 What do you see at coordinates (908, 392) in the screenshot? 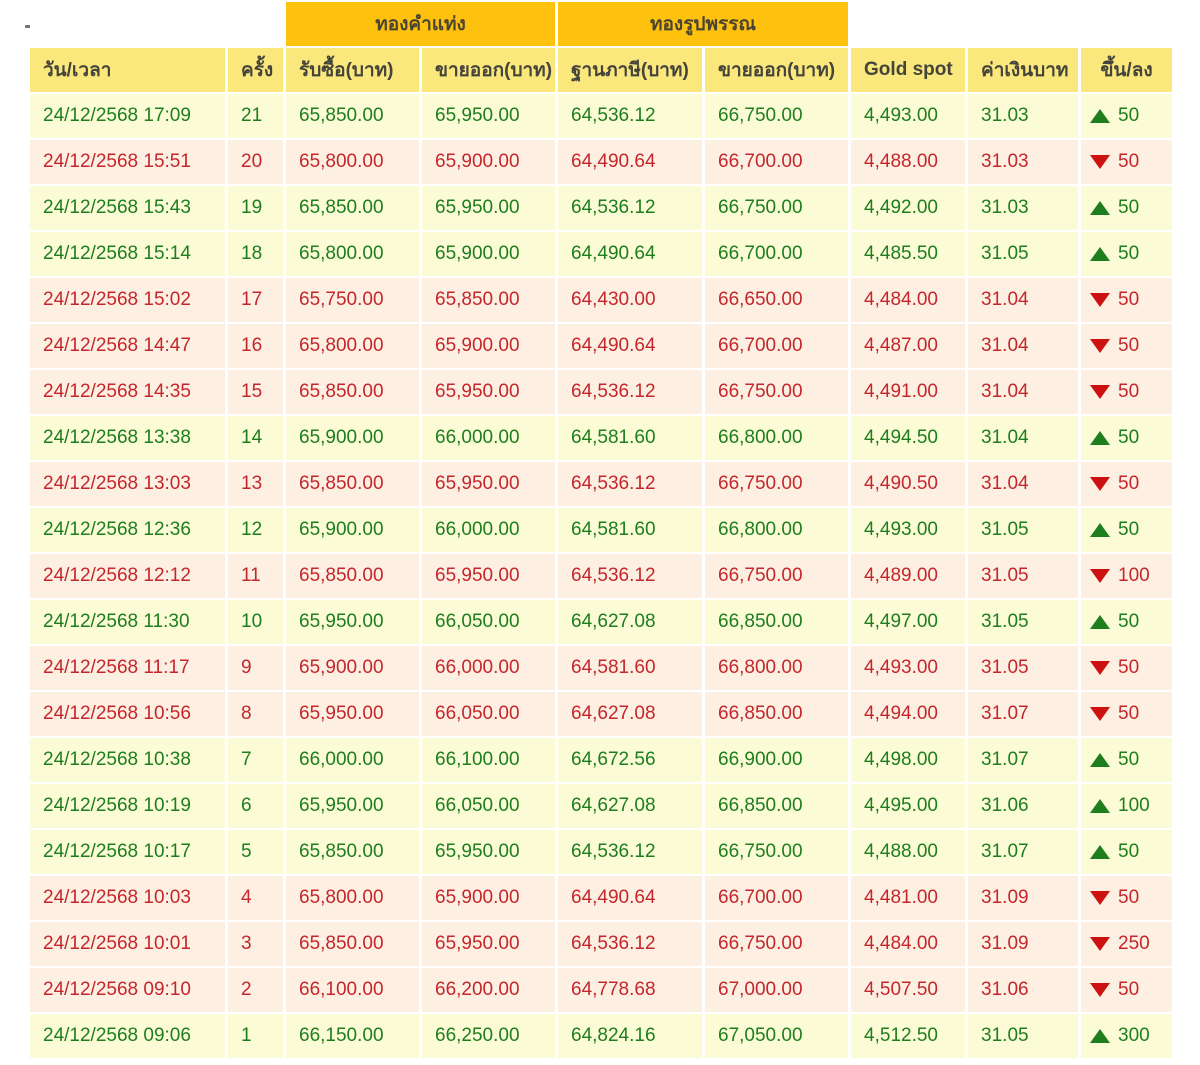
I see `cell-gold-spot: 4,491.00` at bounding box center [908, 392].